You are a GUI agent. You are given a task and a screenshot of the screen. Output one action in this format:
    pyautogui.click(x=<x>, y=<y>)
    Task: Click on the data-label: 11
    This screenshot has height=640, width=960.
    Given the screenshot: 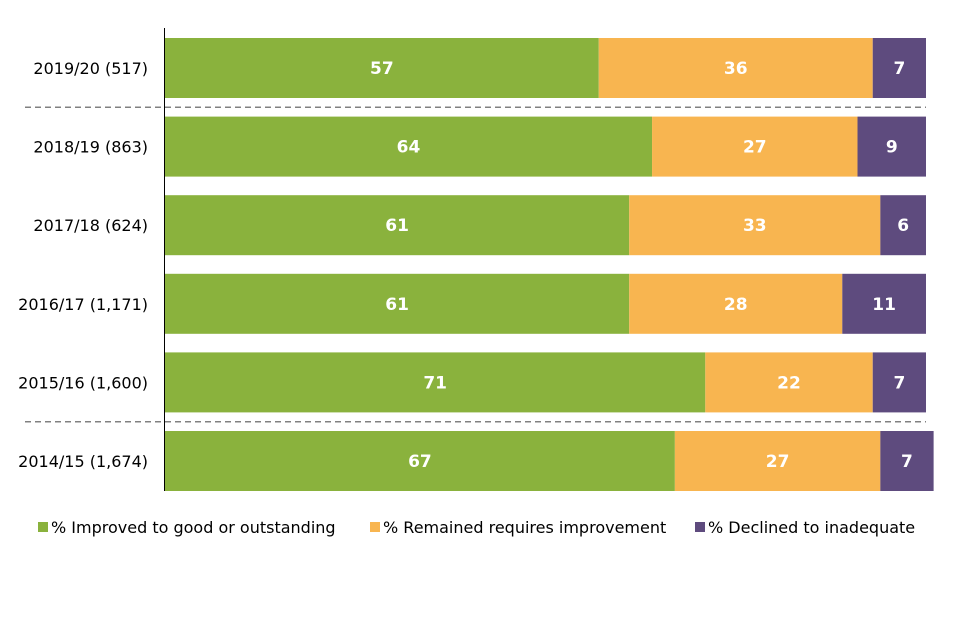 What is the action you would take?
    pyautogui.click(x=884, y=305)
    